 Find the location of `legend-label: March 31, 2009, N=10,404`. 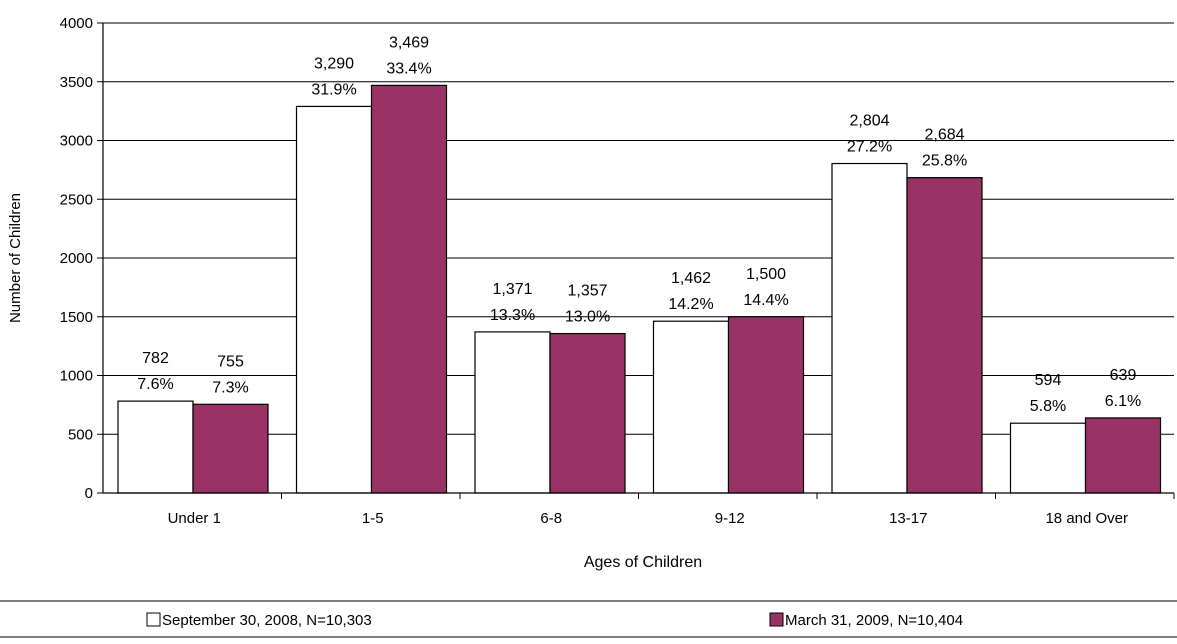

legend-label: March 31, 2009, N=10,404 is located at coordinates (874, 620).